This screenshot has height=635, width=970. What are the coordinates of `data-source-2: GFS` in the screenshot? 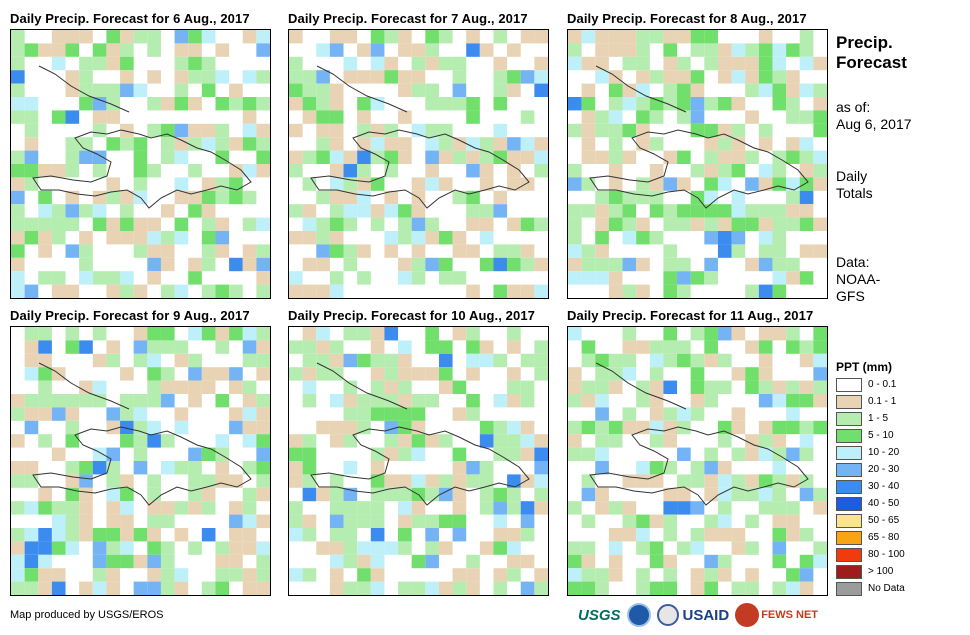 It's located at (850, 296).